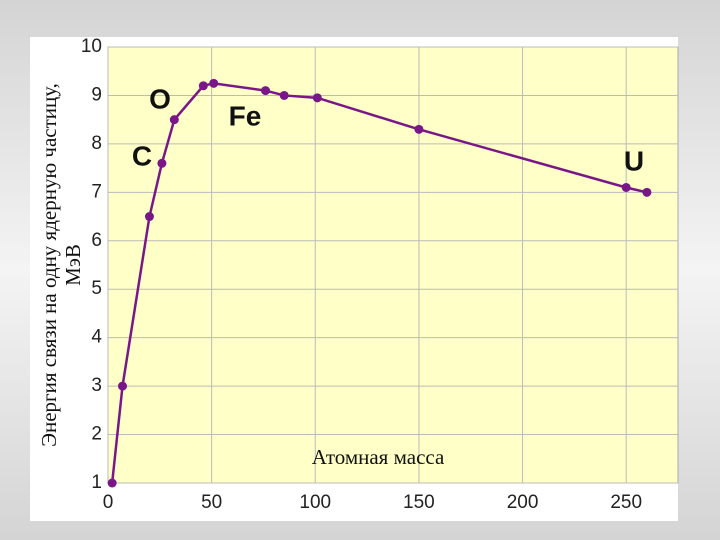  What do you see at coordinates (96, 434) in the screenshot?
I see `y-tick-label: 2` at bounding box center [96, 434].